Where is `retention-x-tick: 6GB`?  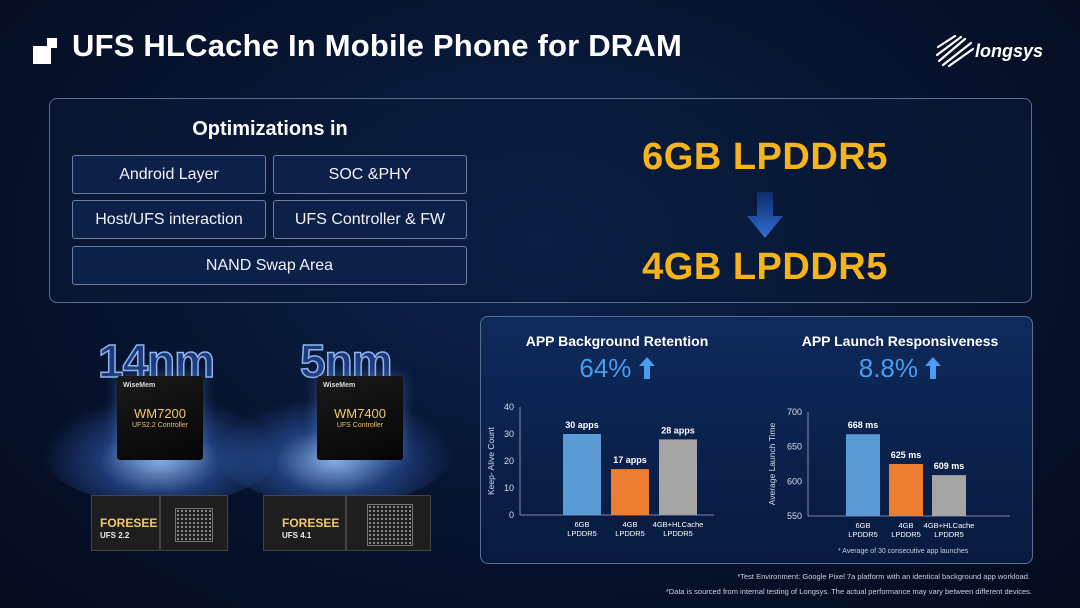
retention-x-tick: 6GB is located at coordinates (581, 524).